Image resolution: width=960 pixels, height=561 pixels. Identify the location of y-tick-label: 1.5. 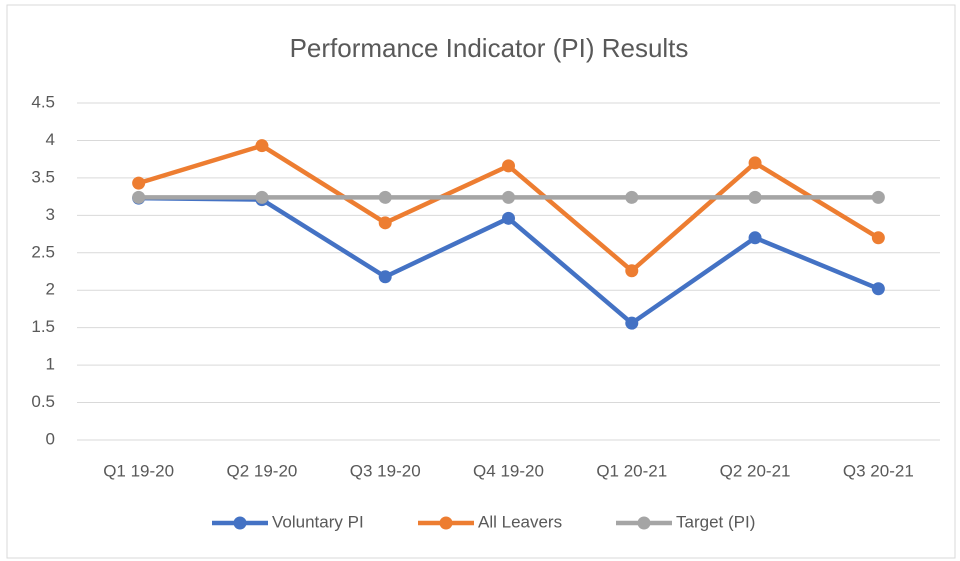
(43, 326).